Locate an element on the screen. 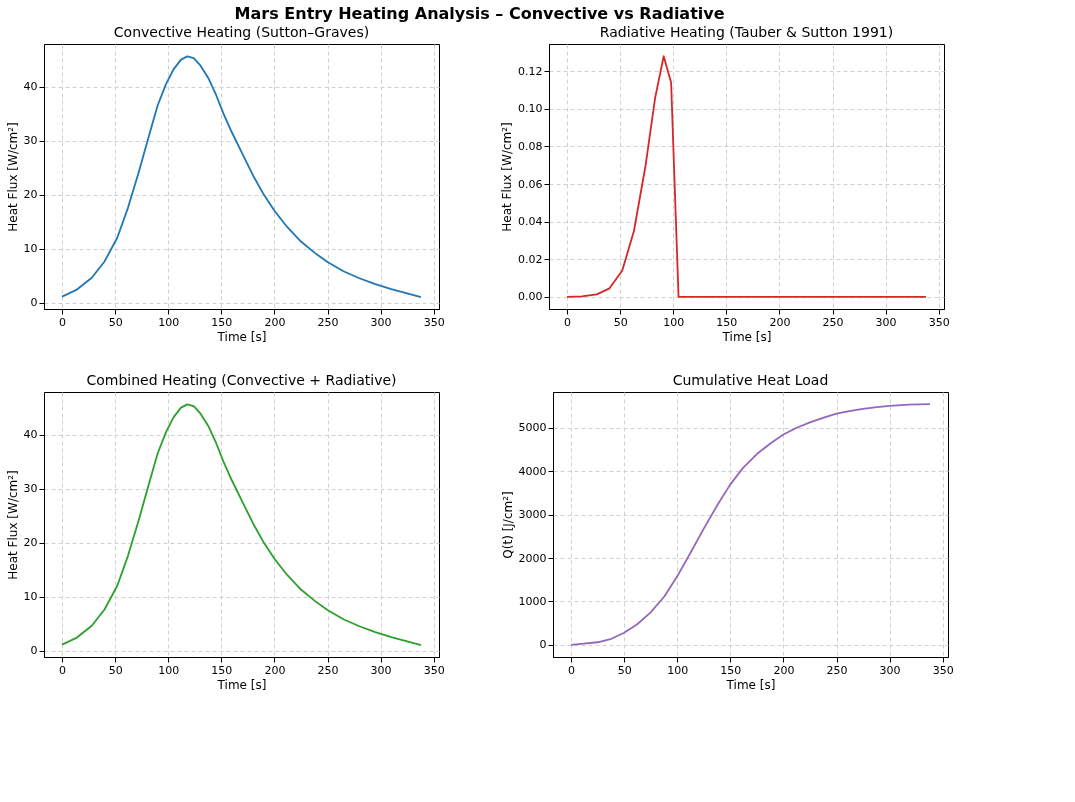  text: Mars Entry Heating Analysis – Convective vs Radiative is located at coordinates (479, 13).